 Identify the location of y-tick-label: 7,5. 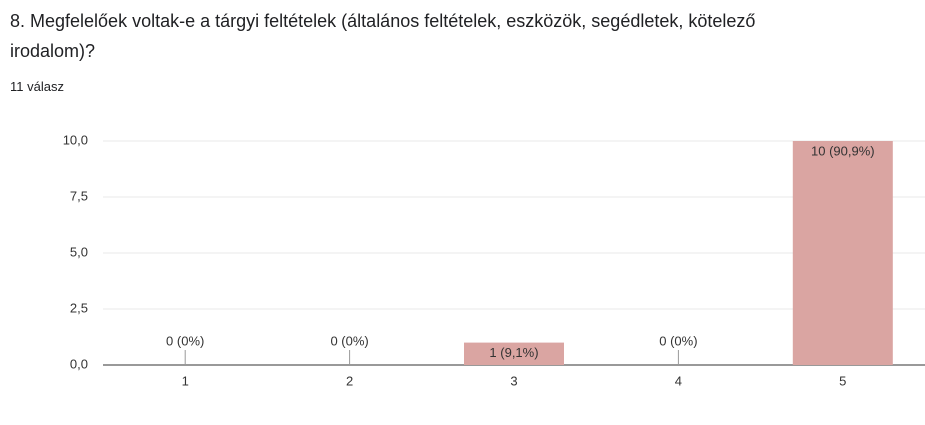
(79, 195).